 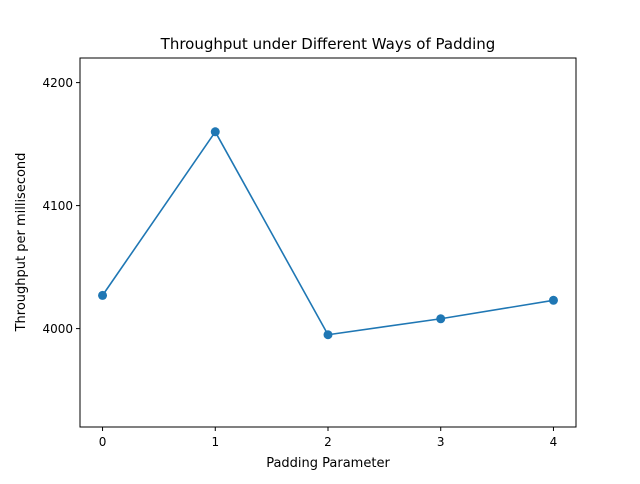 I want to click on y-tick-label: 4000, so click(x=57, y=329).